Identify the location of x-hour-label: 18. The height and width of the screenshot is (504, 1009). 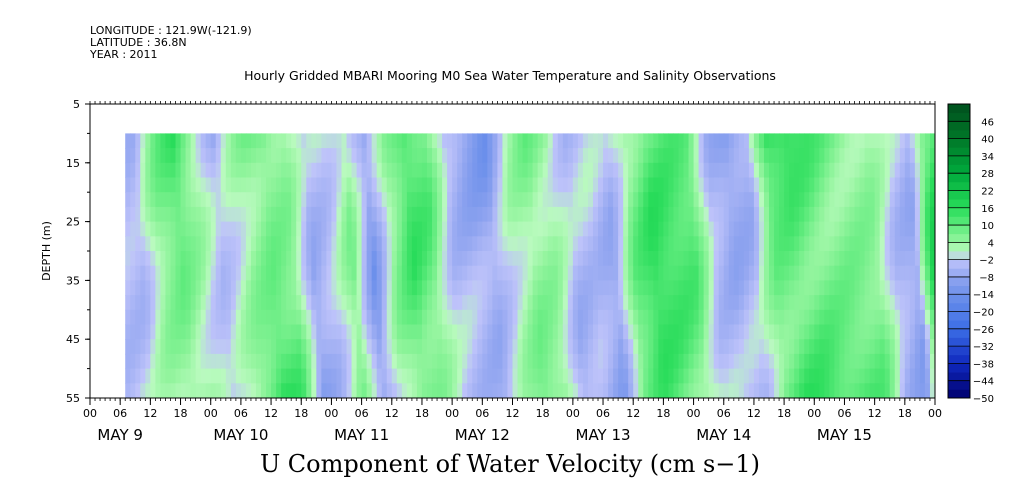
(301, 413).